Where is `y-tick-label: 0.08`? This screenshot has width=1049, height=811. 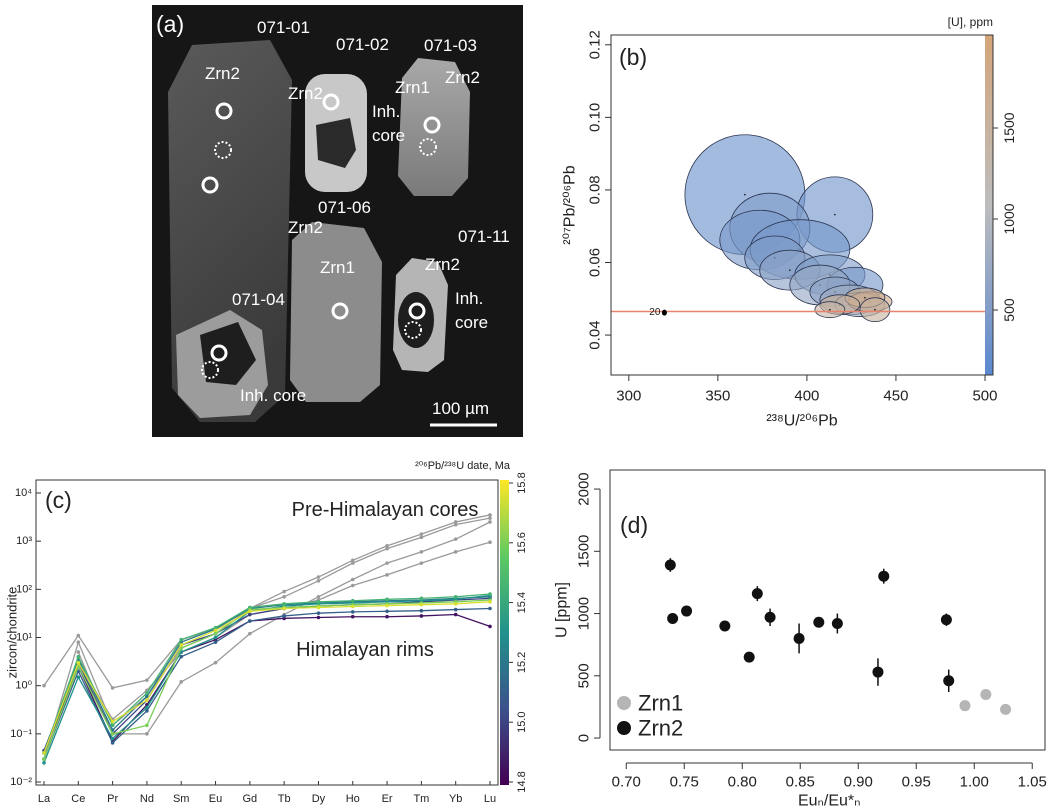 y-tick-label: 0.08 is located at coordinates (595, 189).